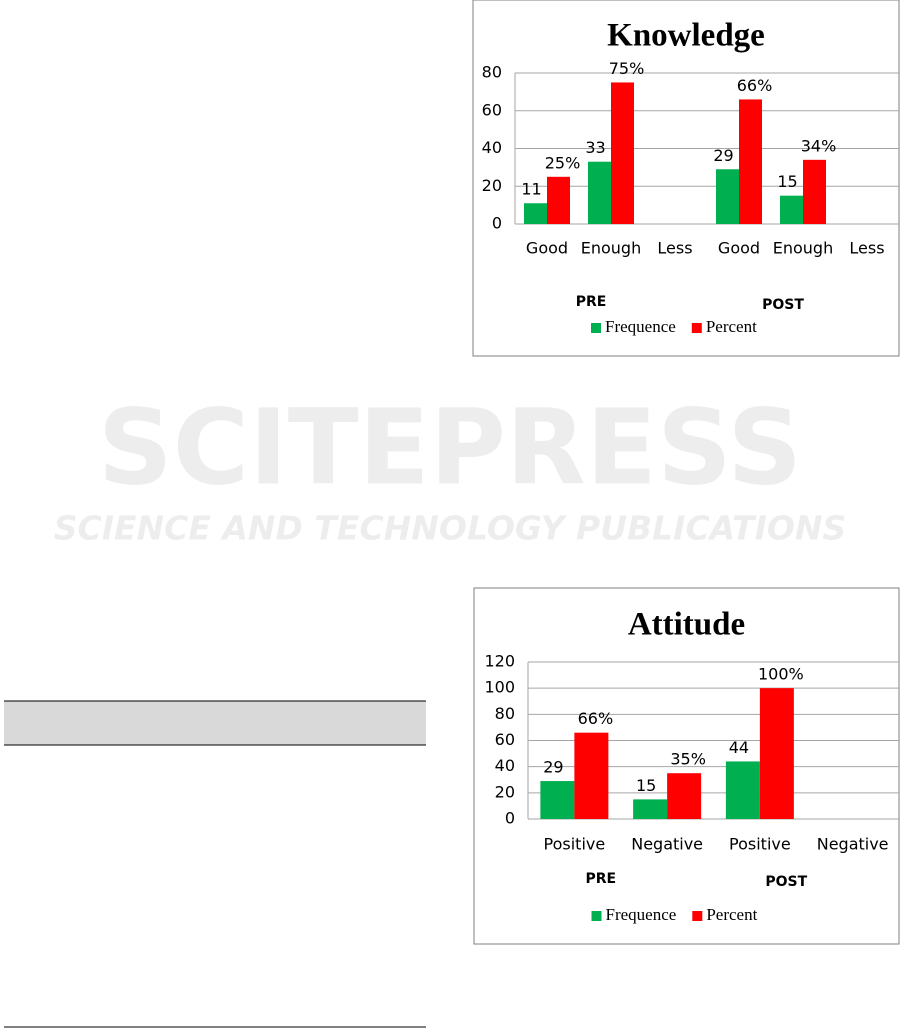 The height and width of the screenshot is (1033, 901). I want to click on data-label: 25%, so click(563, 162).